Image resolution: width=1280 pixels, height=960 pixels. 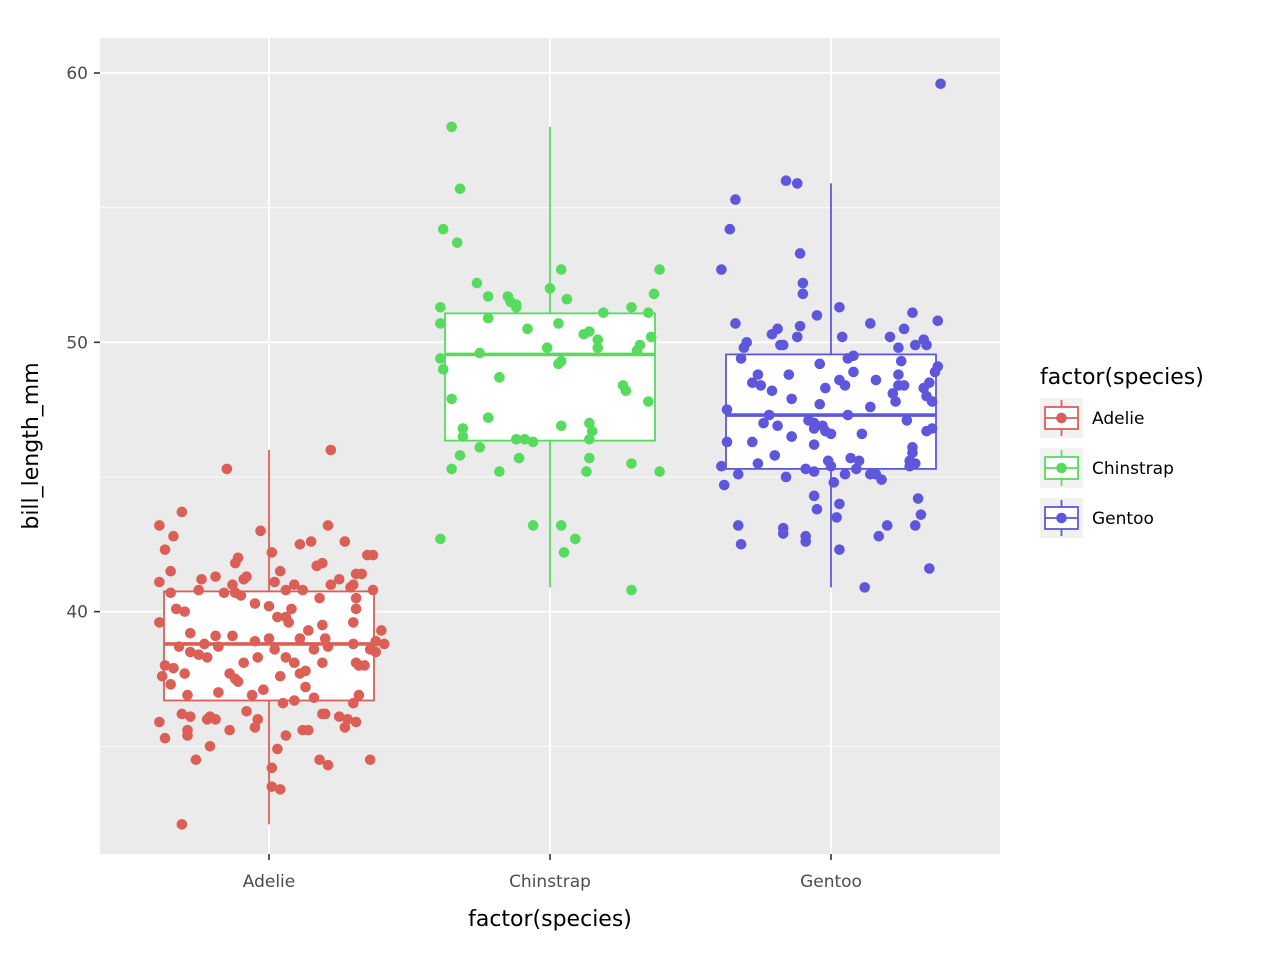 What do you see at coordinates (1133, 469) in the screenshot?
I see `legend-label-chinstrap: Chinstrap` at bounding box center [1133, 469].